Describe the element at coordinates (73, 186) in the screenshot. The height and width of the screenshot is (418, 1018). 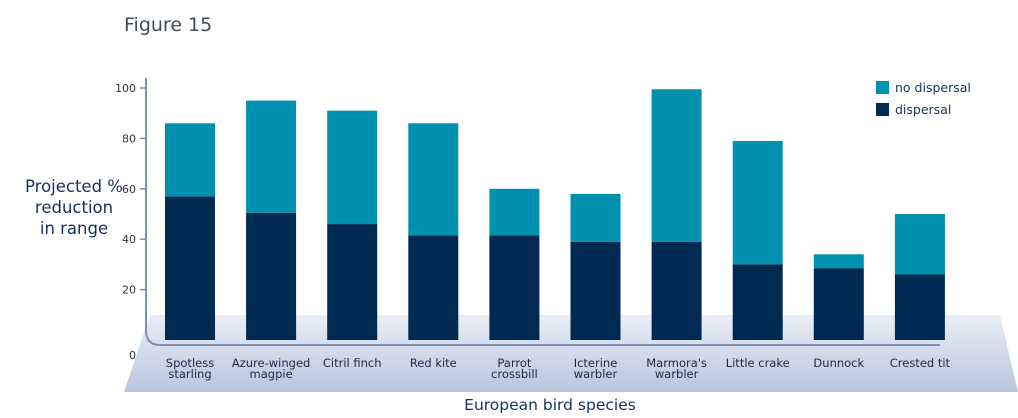
I see `y-axis-label-line-1: Projected %` at that location.